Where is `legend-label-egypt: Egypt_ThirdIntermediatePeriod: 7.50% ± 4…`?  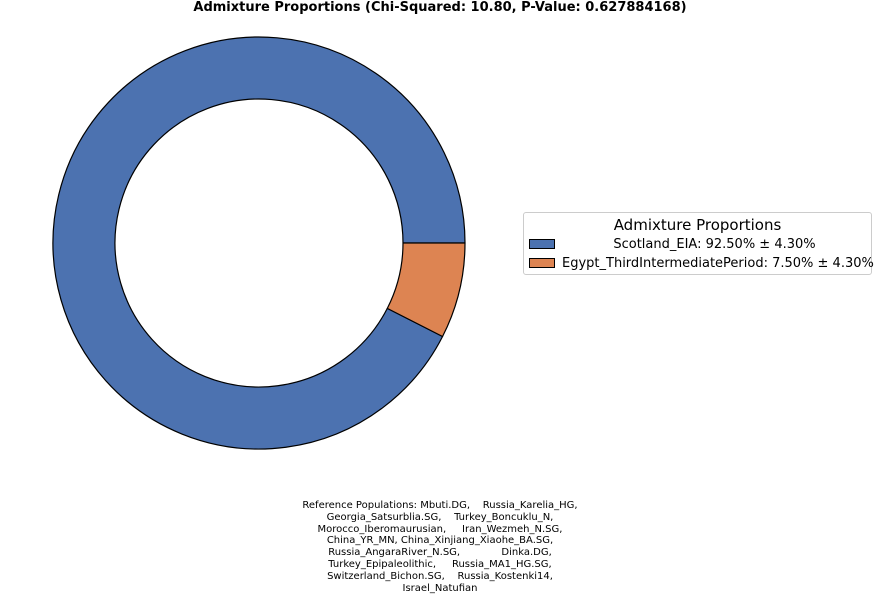
legend-label-egypt: Egypt_ThirdIntermediatePeriod: 7.50% ± 4… is located at coordinates (718, 263).